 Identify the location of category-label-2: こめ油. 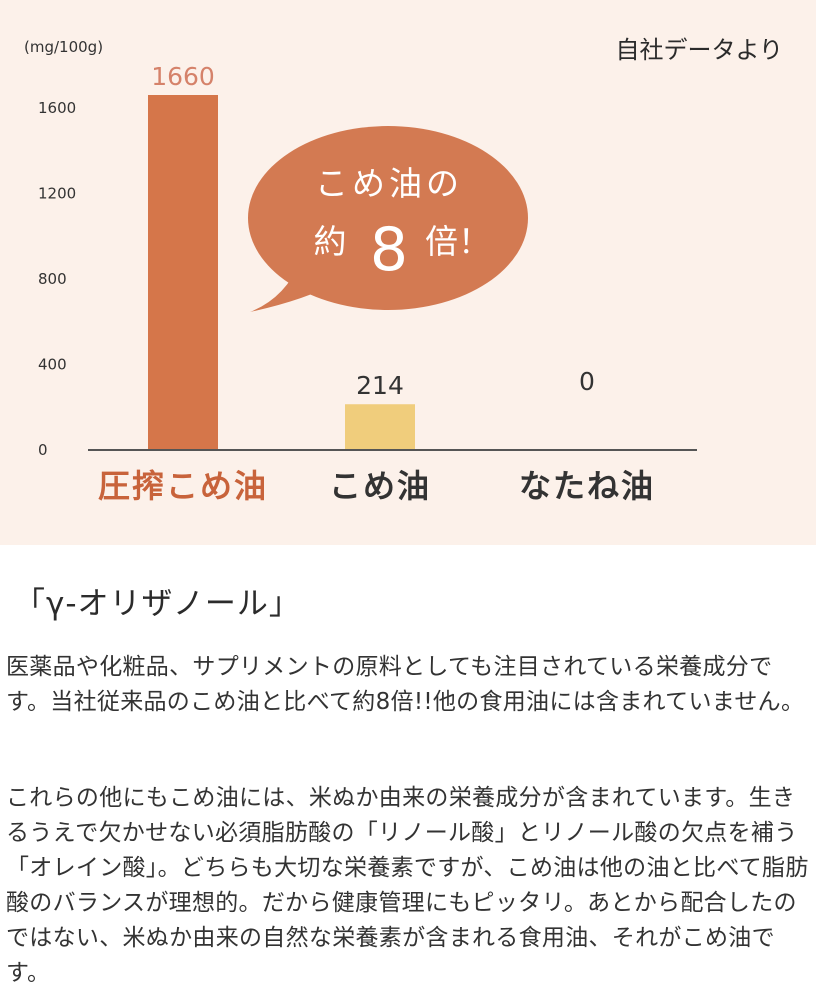
(380, 486).